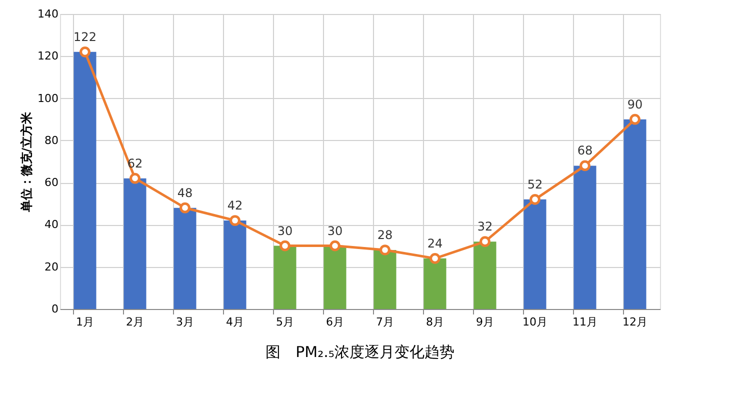  Describe the element at coordinates (185, 322) in the screenshot. I see `x-tick-label: 3月` at that location.